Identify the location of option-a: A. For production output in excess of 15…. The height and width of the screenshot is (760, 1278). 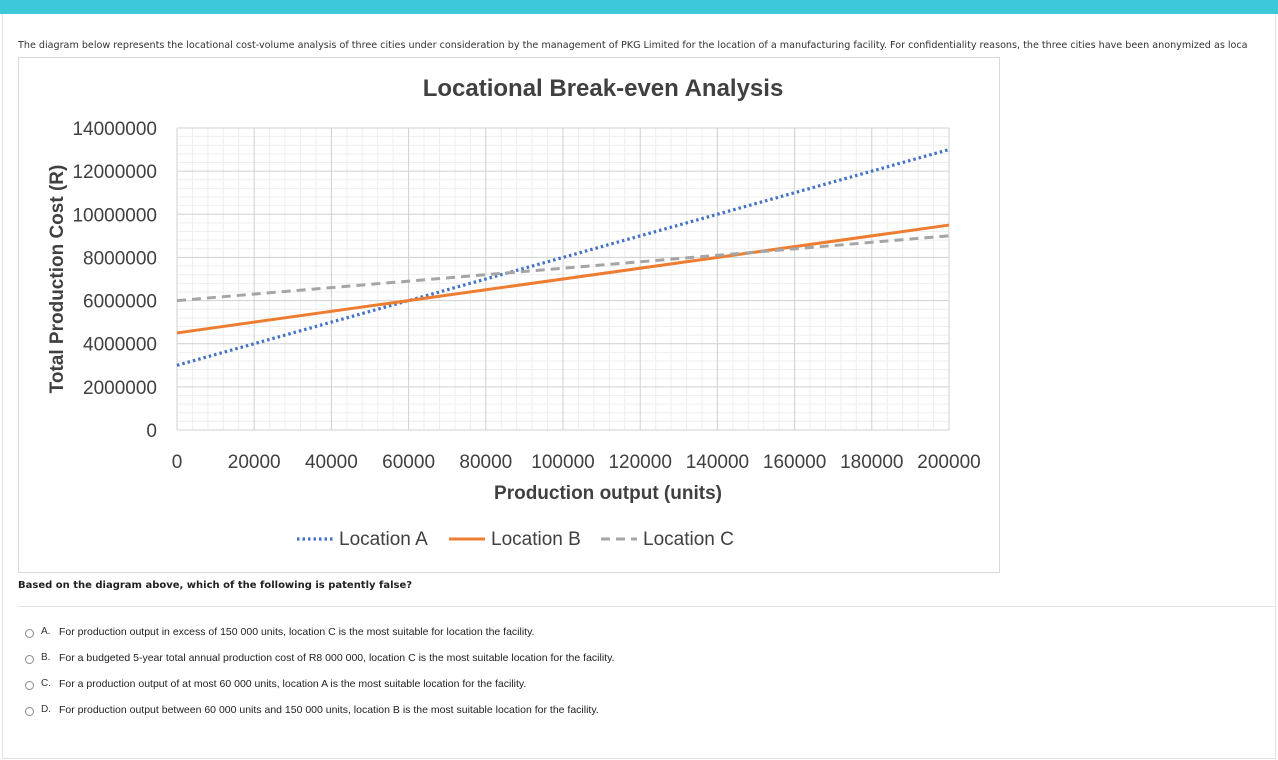
(319, 639).